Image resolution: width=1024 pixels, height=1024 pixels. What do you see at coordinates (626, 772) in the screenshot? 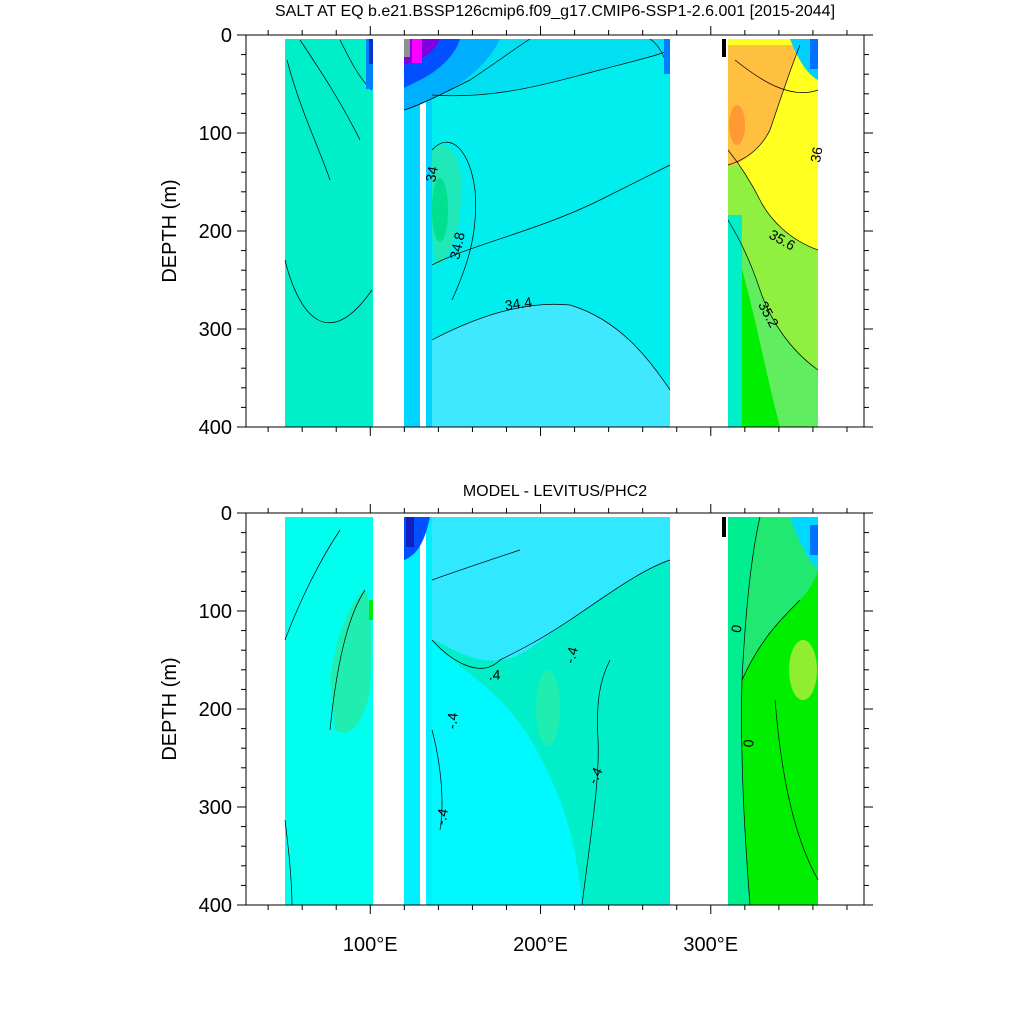
I see `pacific-diff-tongue` at bounding box center [626, 772].